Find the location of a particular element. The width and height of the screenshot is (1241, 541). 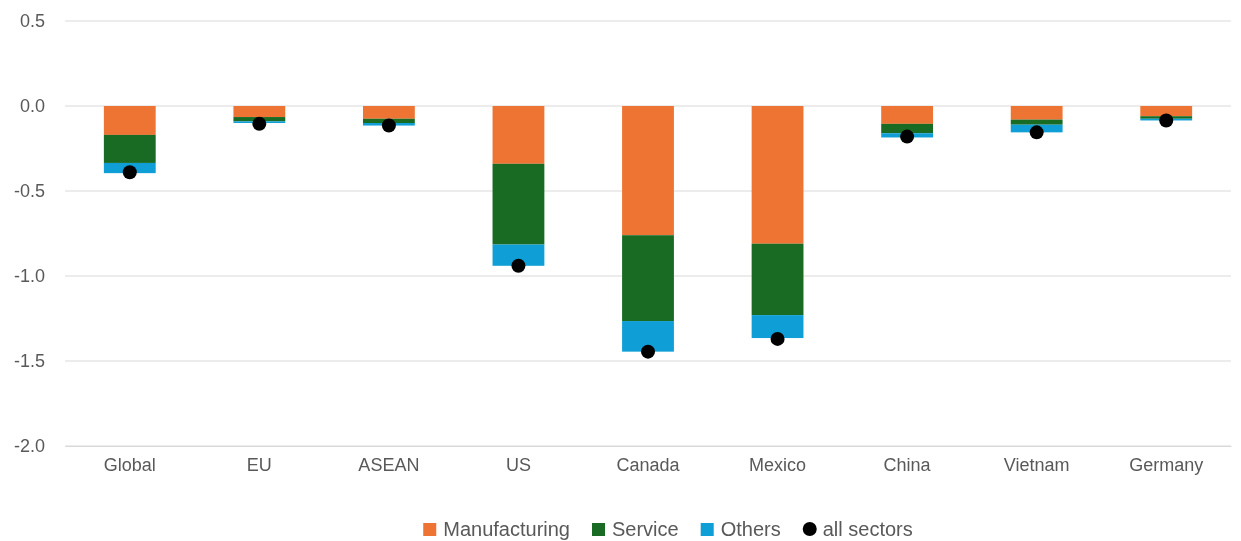

x-tick-label: EU is located at coordinates (259, 464).